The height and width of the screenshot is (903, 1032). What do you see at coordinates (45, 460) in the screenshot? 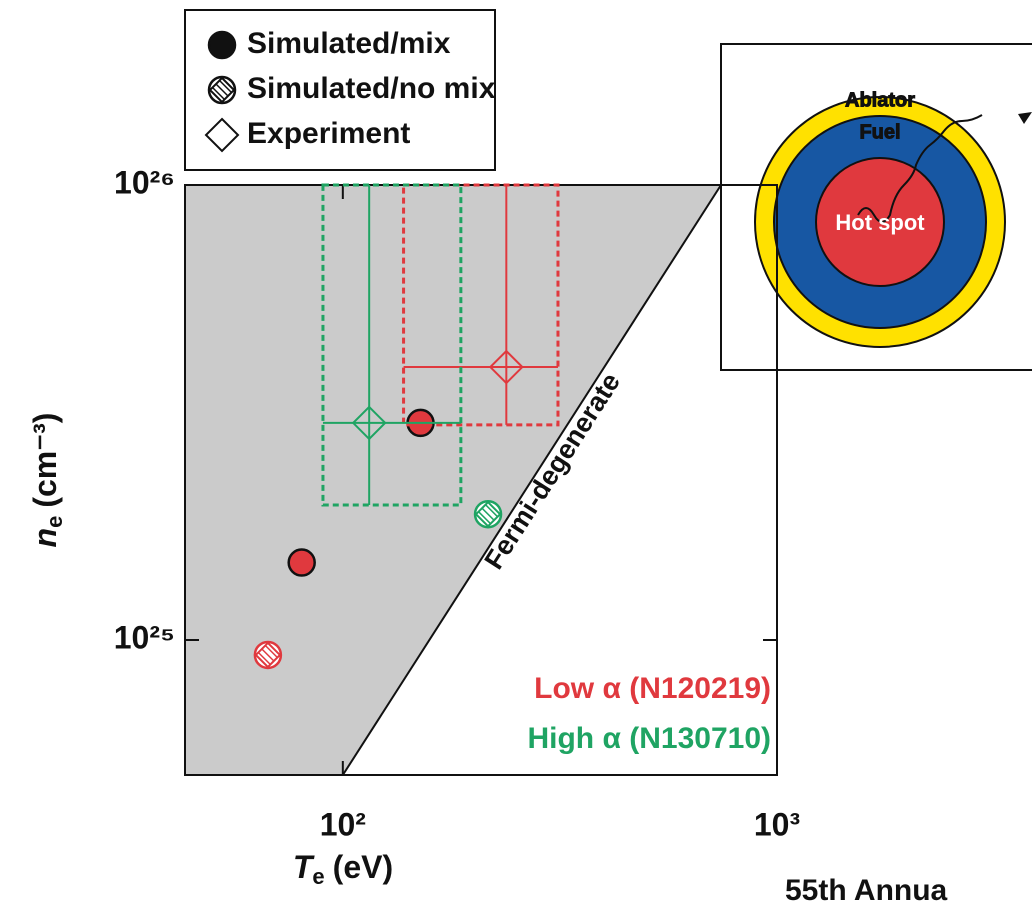
I see `y-axis-label-unit: (cm⁻³)` at bounding box center [45, 460].